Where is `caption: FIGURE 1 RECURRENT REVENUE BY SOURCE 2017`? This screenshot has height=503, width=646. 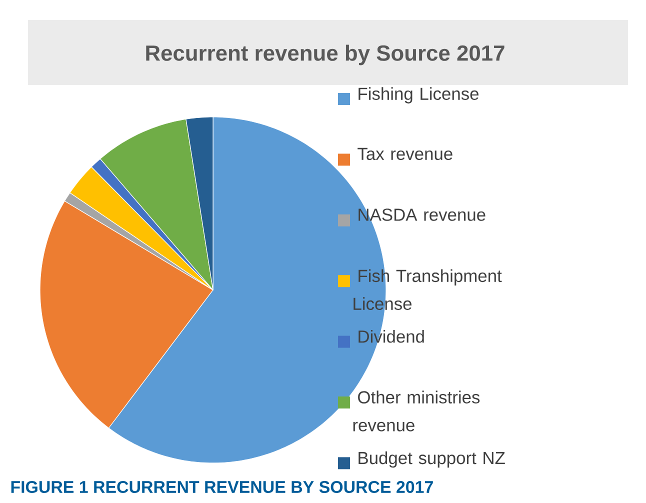 caption: FIGURE 1 RECURRENT REVENUE BY SOURCE 2017 is located at coordinates (222, 486).